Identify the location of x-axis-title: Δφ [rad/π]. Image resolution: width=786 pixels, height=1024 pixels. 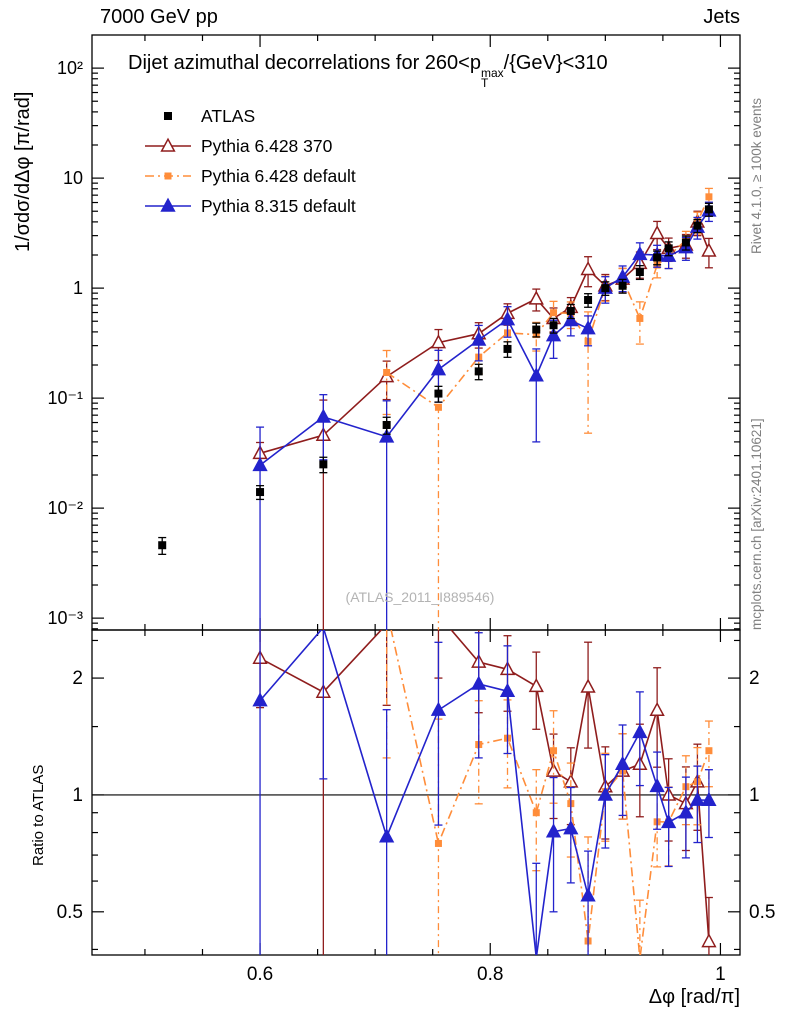
(694, 997).